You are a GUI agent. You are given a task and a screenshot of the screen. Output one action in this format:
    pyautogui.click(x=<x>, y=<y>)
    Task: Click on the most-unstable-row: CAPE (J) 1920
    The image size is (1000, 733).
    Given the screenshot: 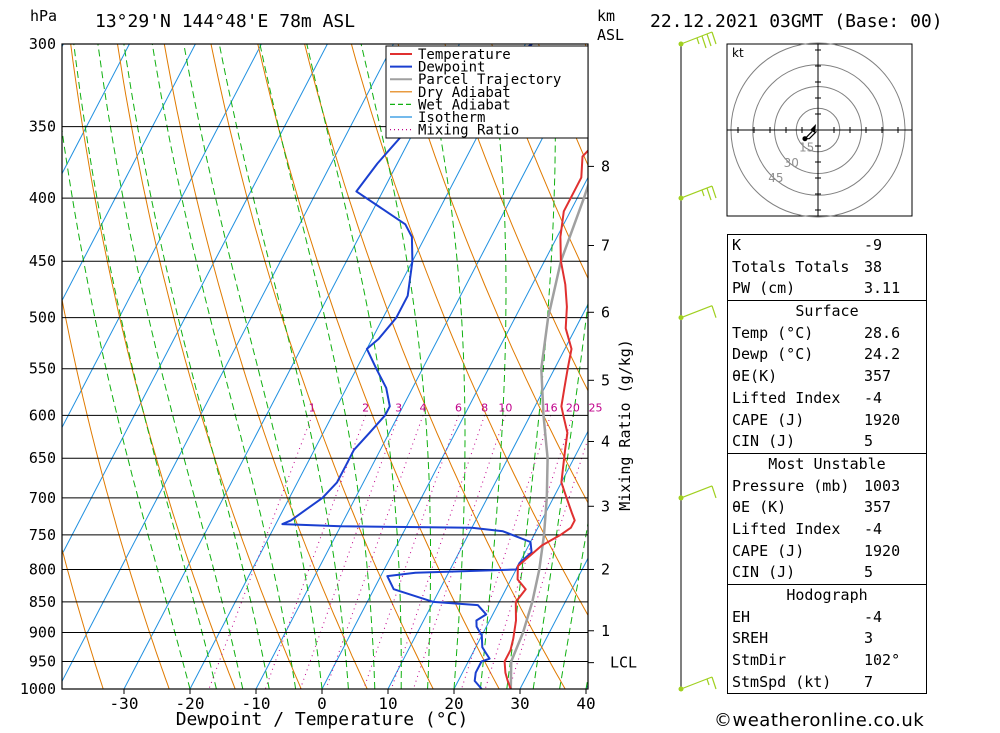 What is the action you would take?
    pyautogui.click(x=827, y=552)
    